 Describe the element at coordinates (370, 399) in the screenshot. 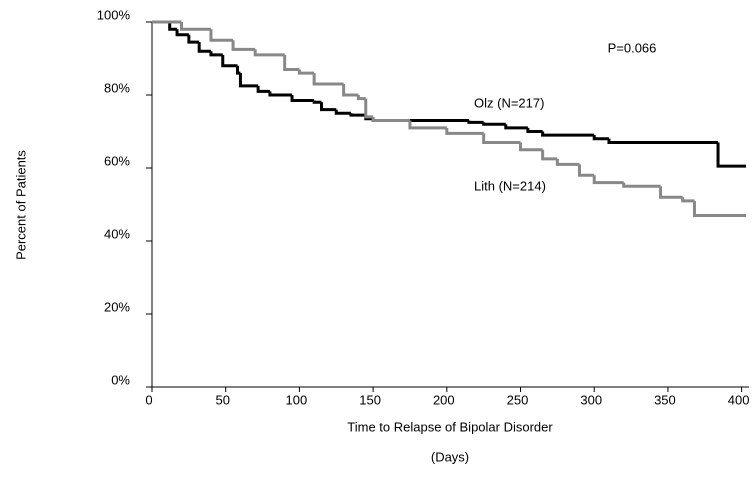

I see `x-tick-label: 150` at that location.